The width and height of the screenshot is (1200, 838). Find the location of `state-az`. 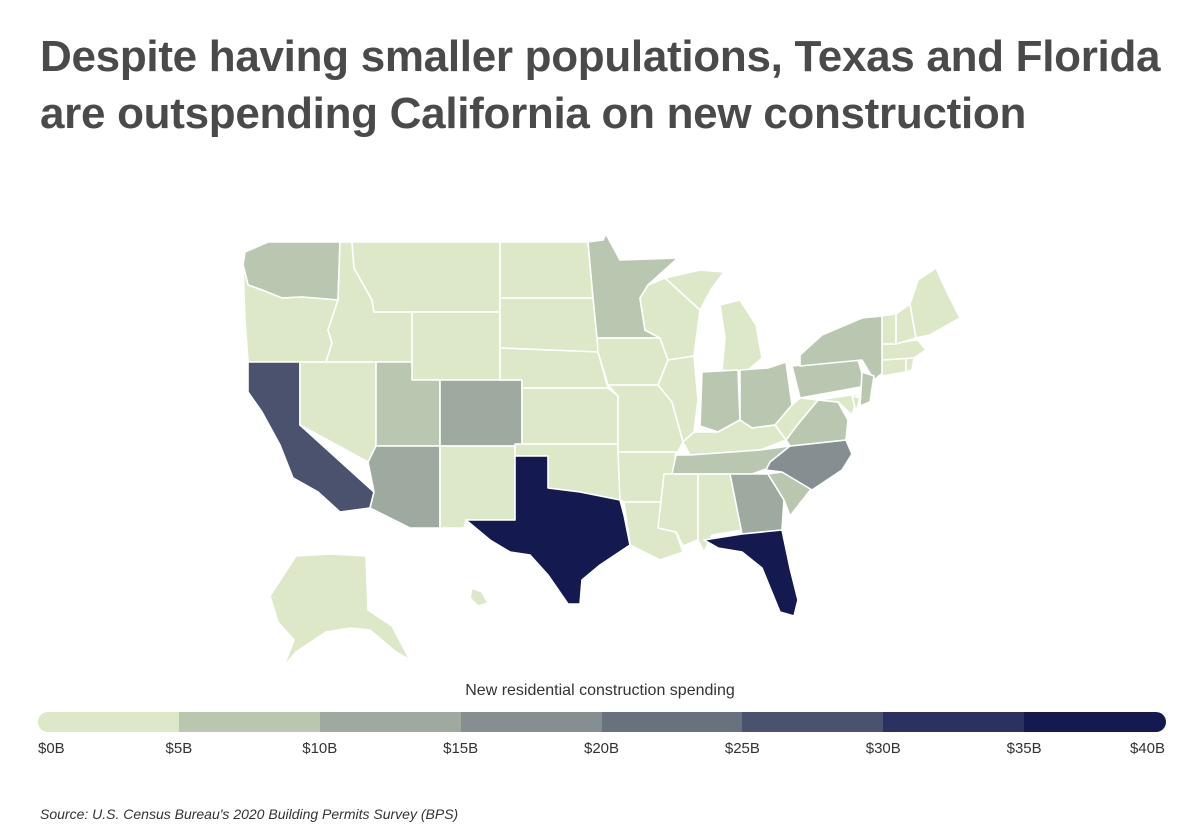

state-az is located at coordinates (404, 487).